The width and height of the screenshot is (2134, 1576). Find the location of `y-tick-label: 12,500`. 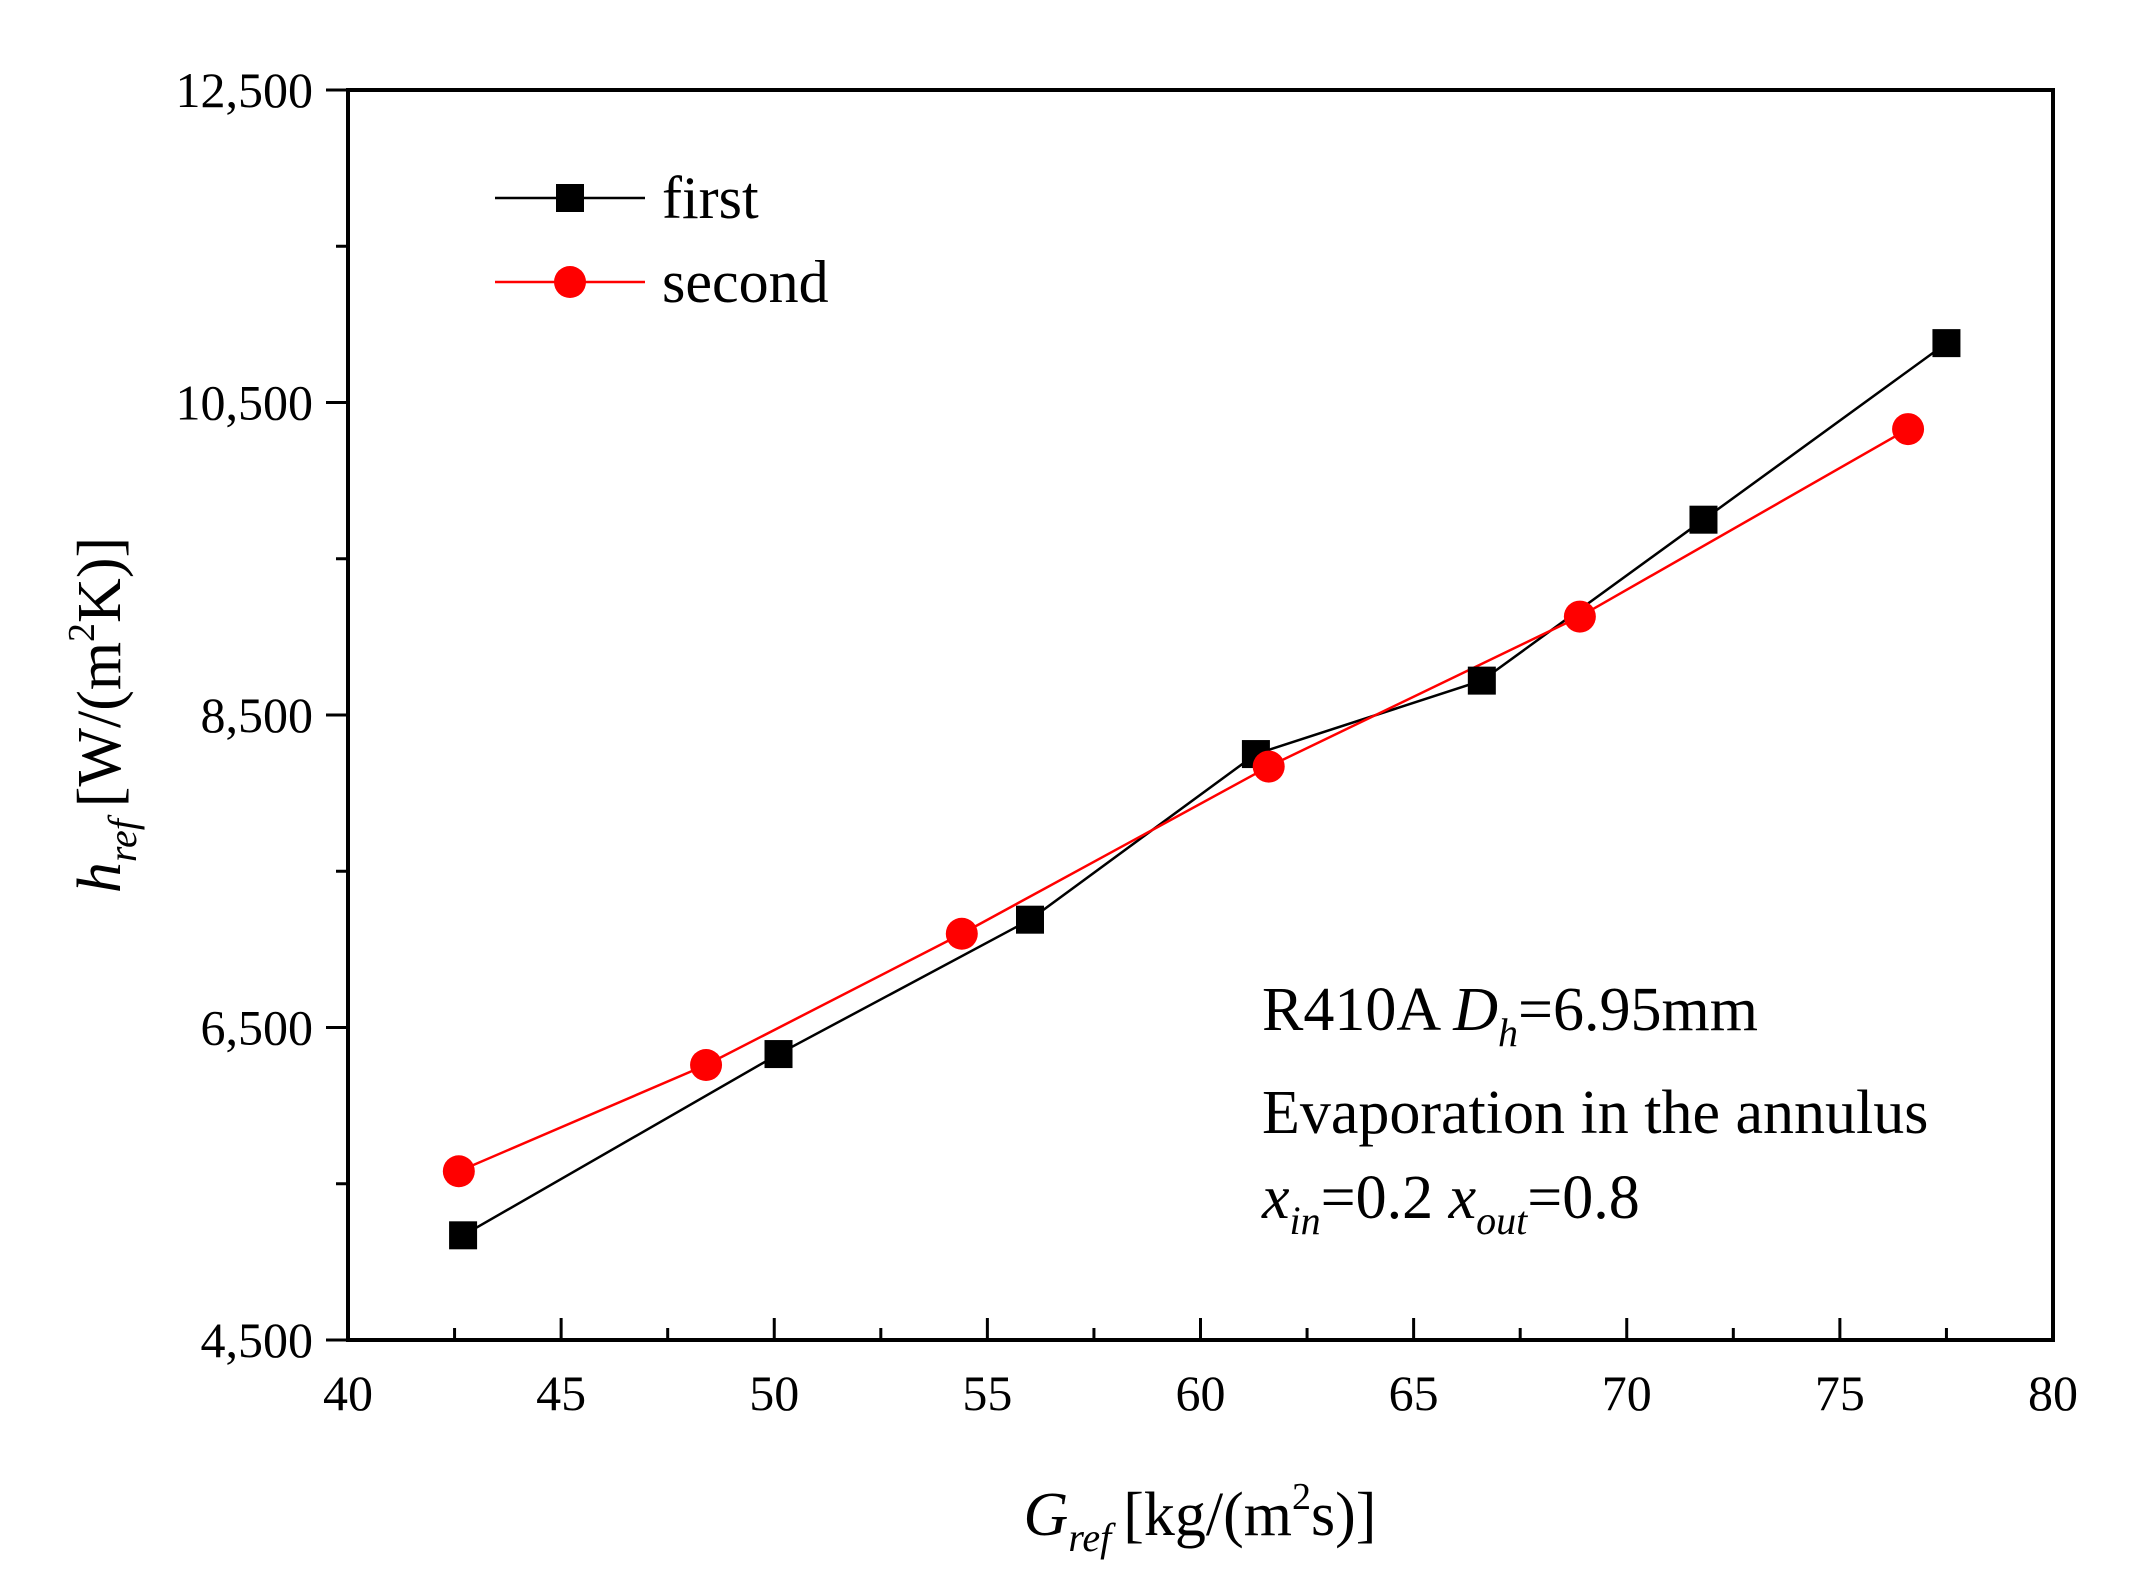

y-tick-label: 12,500 is located at coordinates (245, 90).